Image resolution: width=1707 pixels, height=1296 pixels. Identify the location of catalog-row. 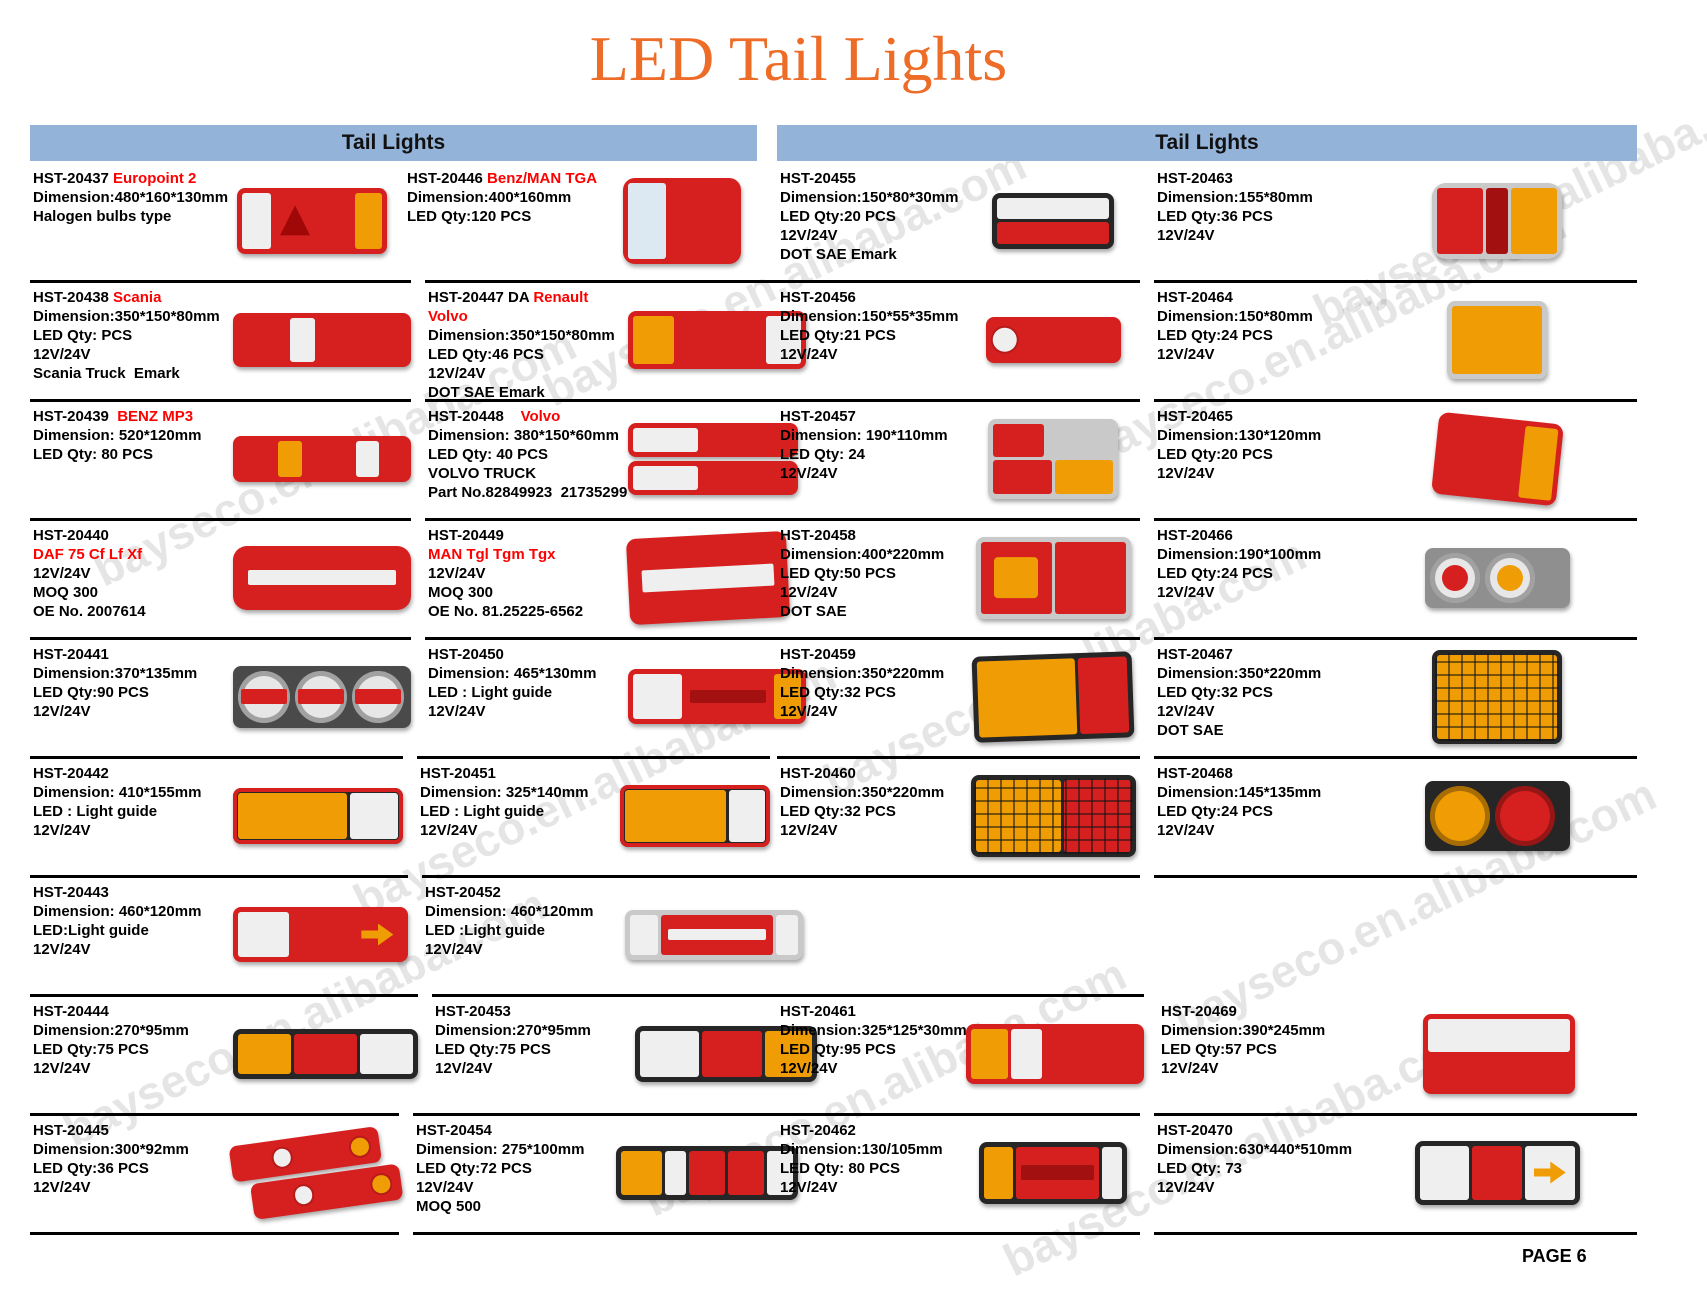
(1207, 934).